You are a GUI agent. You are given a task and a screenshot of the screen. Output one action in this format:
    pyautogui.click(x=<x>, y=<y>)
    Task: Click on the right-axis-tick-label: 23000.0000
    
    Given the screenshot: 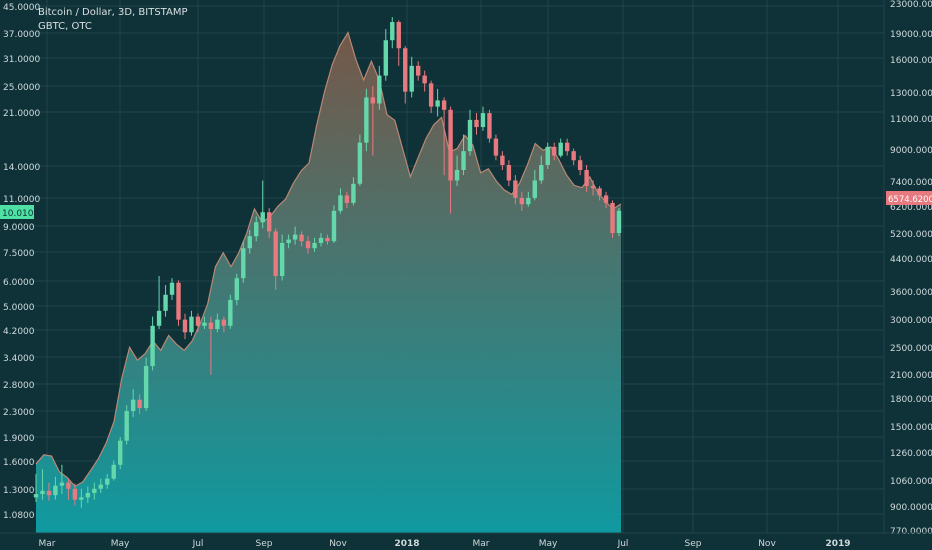 What is the action you would take?
    pyautogui.click(x=911, y=5)
    